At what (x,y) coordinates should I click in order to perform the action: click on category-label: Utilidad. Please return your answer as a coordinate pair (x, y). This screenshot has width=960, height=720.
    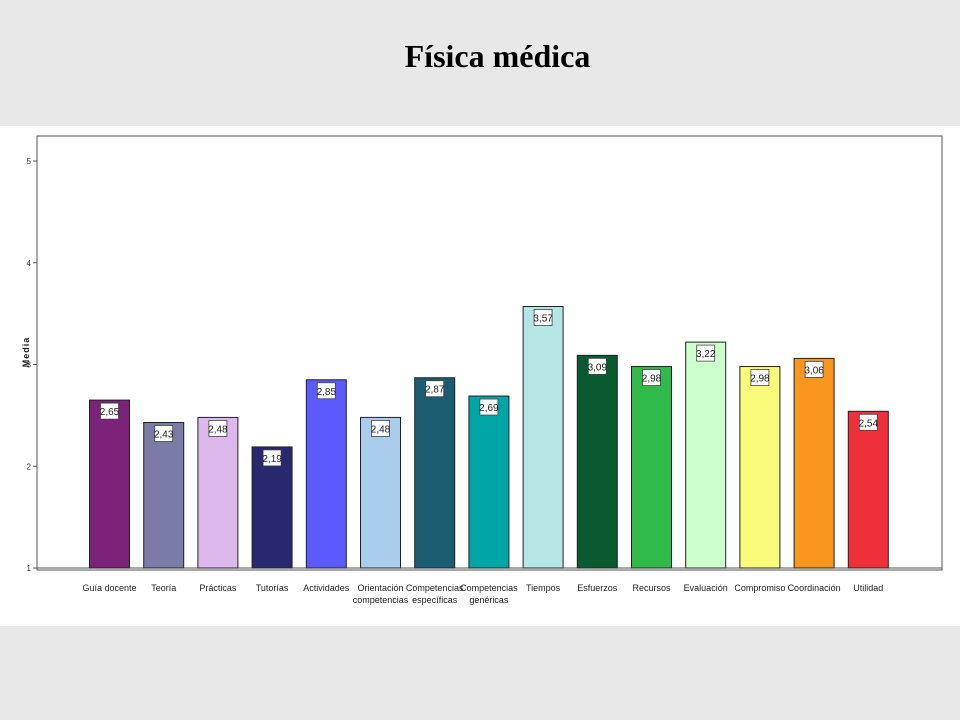
    Looking at the image, I should click on (868, 588).